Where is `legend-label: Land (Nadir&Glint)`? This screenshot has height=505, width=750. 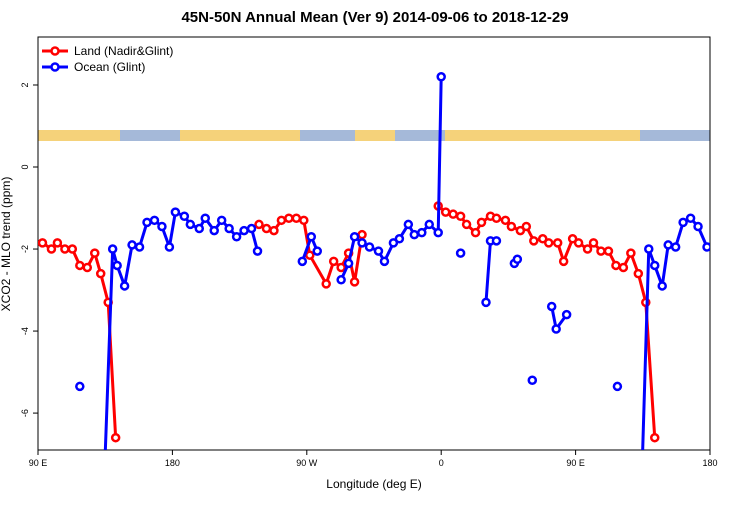 legend-label: Land (Nadir&Glint) is located at coordinates (123, 51).